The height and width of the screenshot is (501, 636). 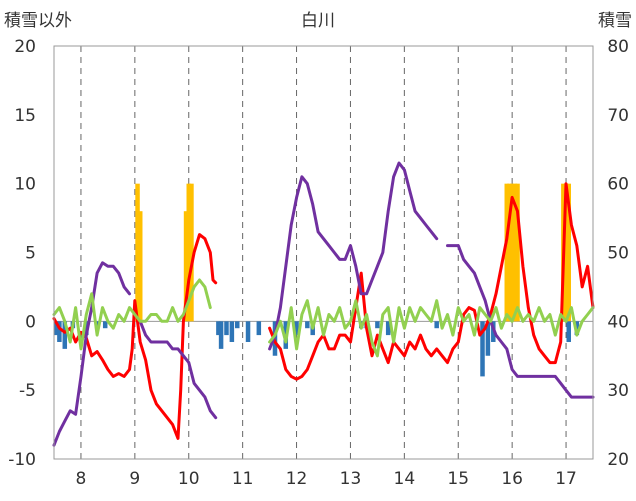 I want to click on x-tick-labels: 8 9 10 11 12 13 14 15 16 17, so click(x=326, y=479).